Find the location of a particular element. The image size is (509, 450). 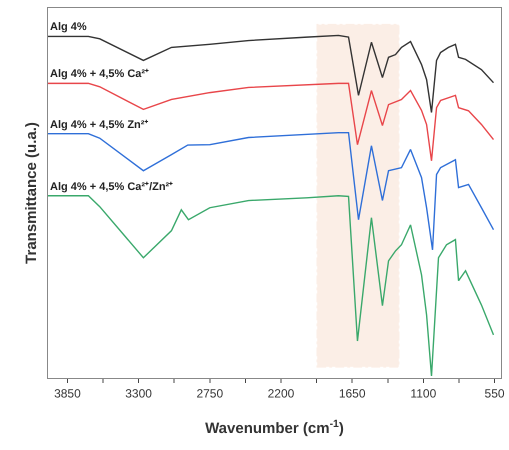

x-tick-label: 2750 is located at coordinates (210, 393).